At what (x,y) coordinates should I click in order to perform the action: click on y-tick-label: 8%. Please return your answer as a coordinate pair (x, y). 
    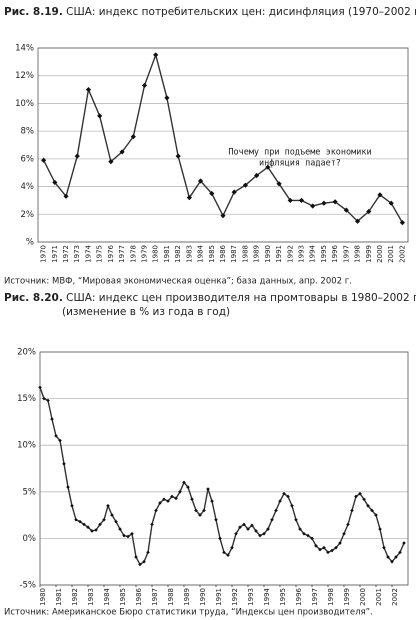
    Looking at the image, I should click on (28, 132).